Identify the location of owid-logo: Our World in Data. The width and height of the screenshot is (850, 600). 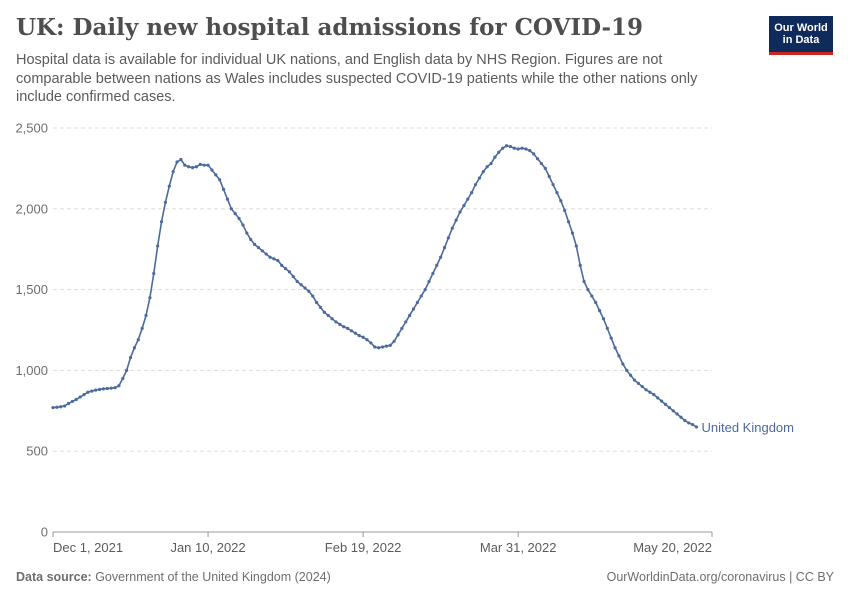
(801, 35).